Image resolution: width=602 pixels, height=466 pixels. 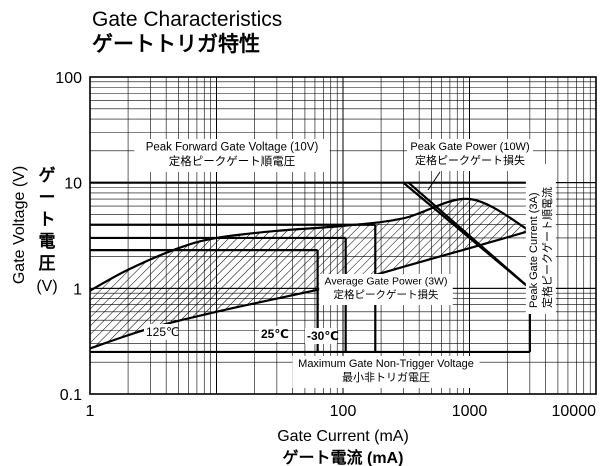 I want to click on y-tick-label-1: 10, so click(x=73, y=184).